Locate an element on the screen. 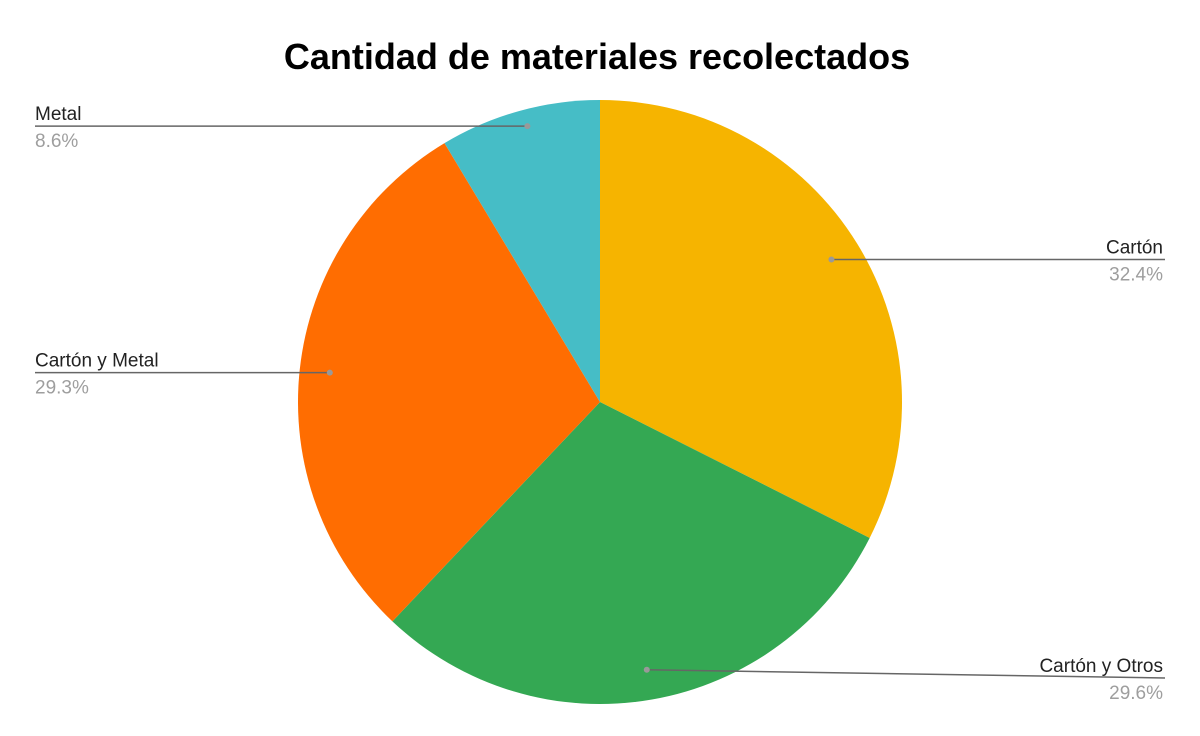  slice-percent: 29.3% is located at coordinates (62, 388).